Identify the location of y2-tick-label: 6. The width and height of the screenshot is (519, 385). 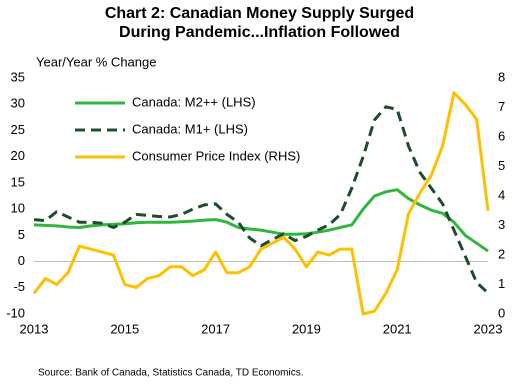
(501, 135).